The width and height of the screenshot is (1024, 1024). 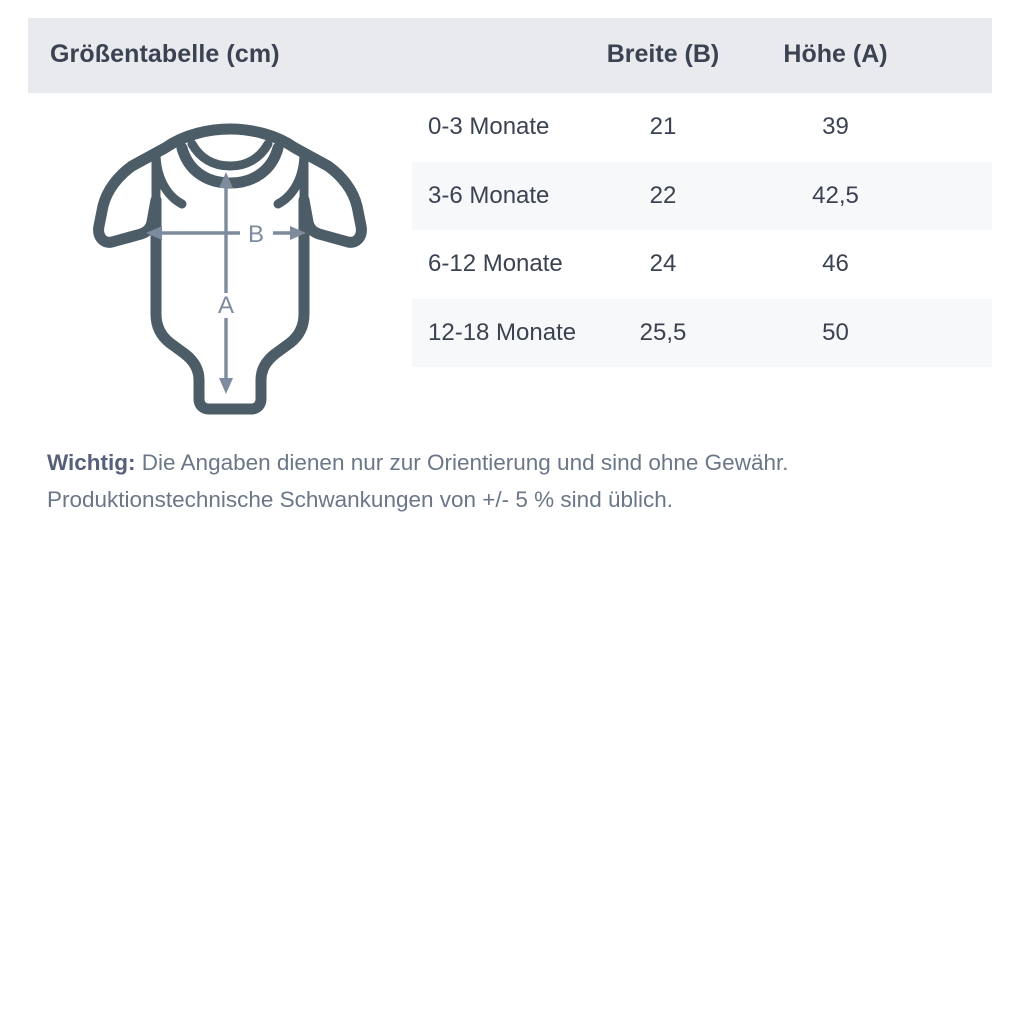 I want to click on cell-width: 24, so click(x=663, y=263).